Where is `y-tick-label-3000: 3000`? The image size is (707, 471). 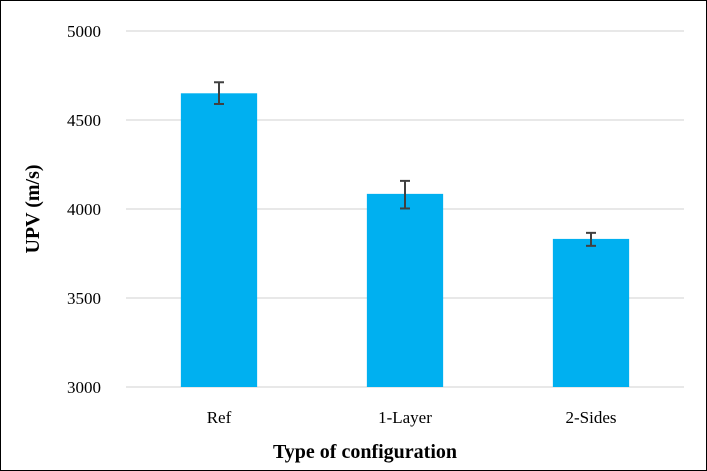
y-tick-label-3000: 3000 is located at coordinates (84, 387).